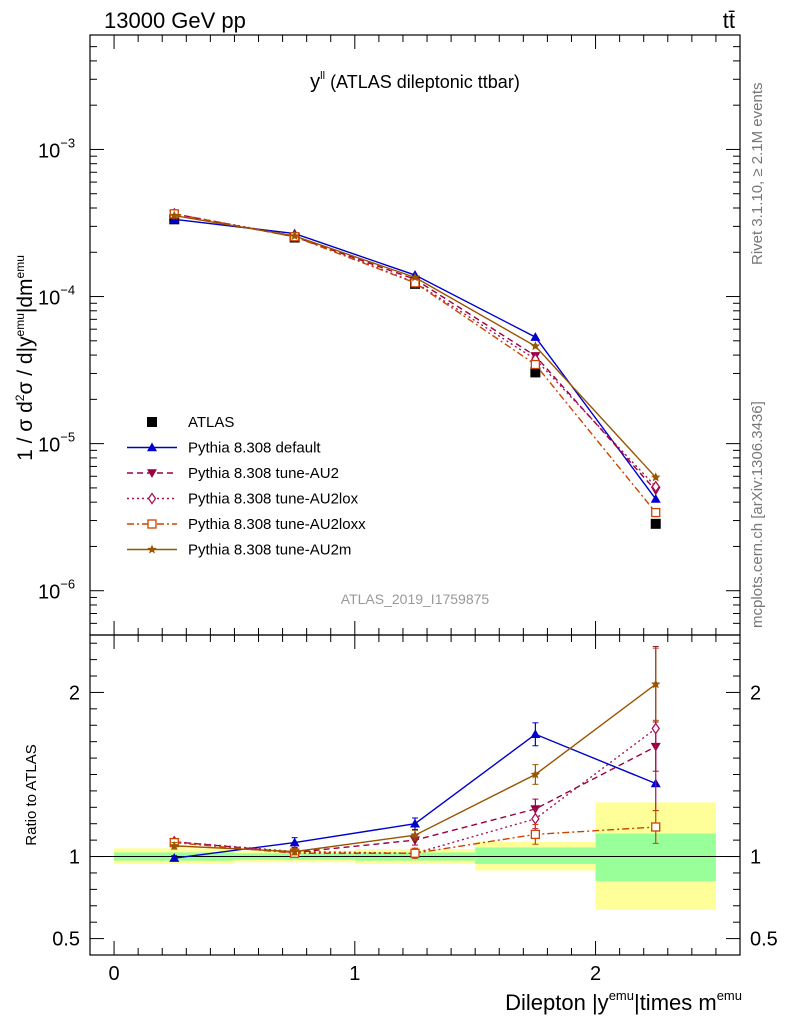 This screenshot has height=1024, width=786. What do you see at coordinates (114, 974) in the screenshot?
I see `x-tick-label: 0` at bounding box center [114, 974].